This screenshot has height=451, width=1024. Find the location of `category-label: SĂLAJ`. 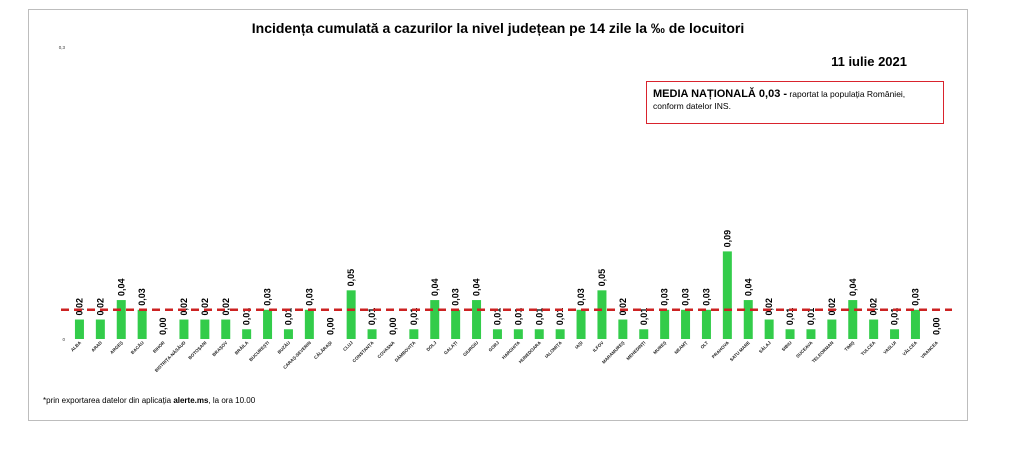

category-label: SĂLAJ is located at coordinates (764, 346).